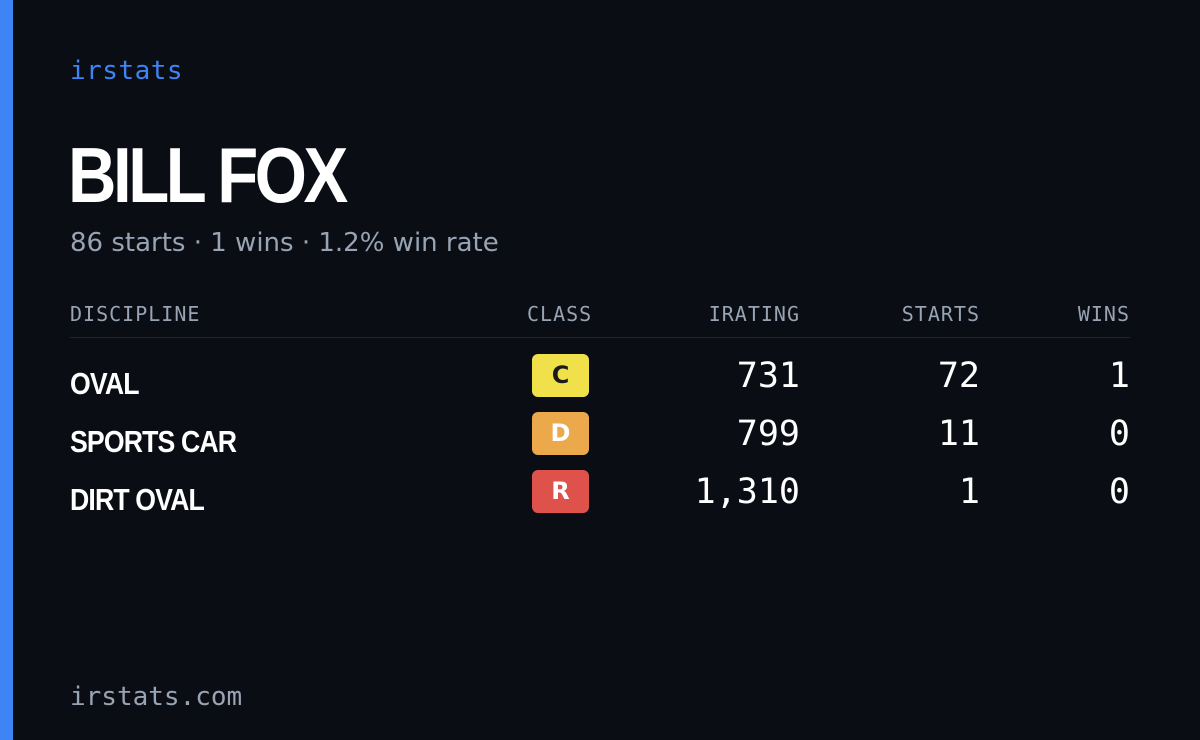  Describe the element at coordinates (560, 375) in the screenshot. I see `class-badge: C` at that location.